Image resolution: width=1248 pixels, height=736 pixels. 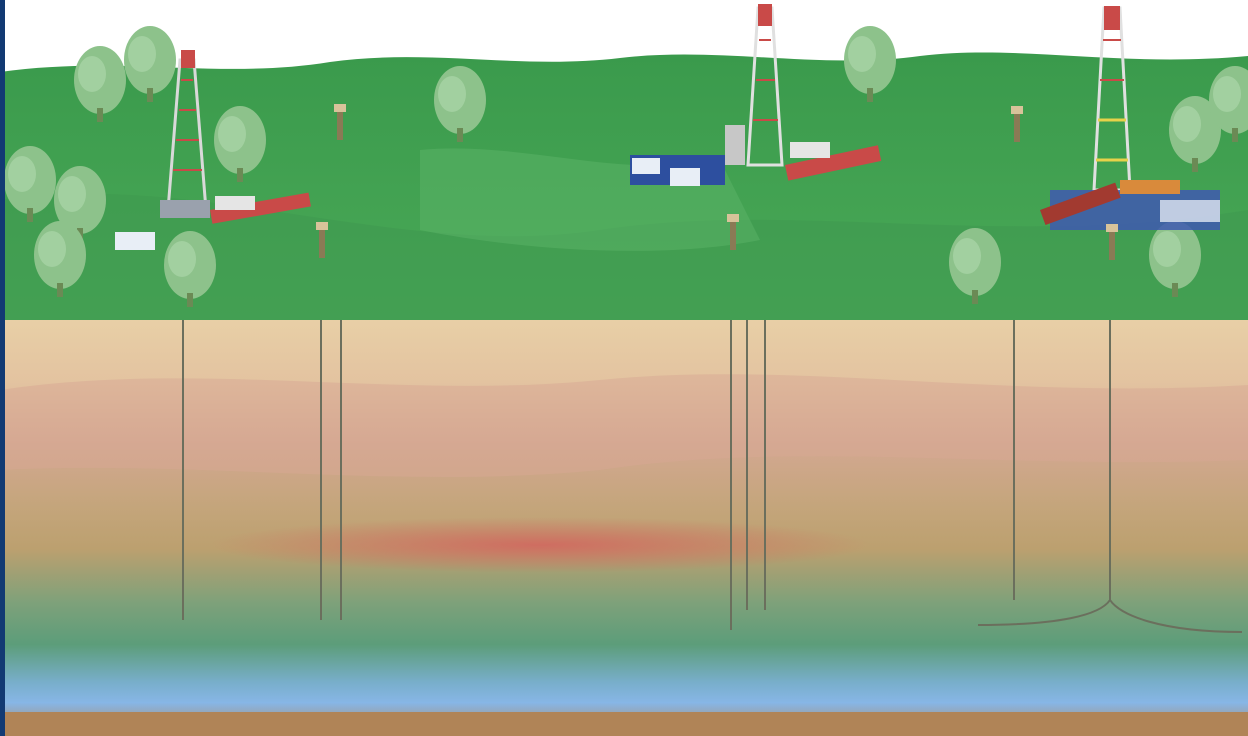 What do you see at coordinates (2, 368) in the screenshot?
I see `left-edge-bar` at bounding box center [2, 368].